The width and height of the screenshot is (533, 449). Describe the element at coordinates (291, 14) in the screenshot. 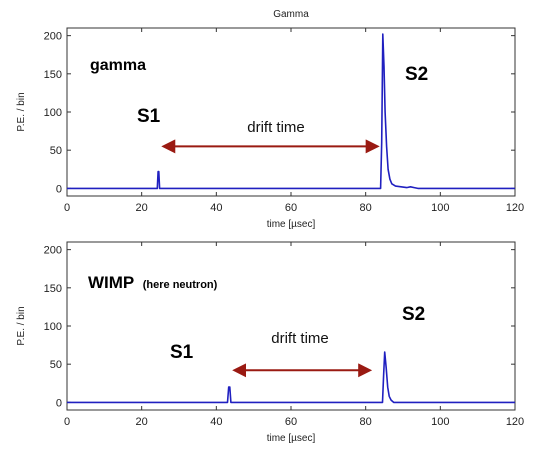

I see `chart-title: Gamma` at that location.